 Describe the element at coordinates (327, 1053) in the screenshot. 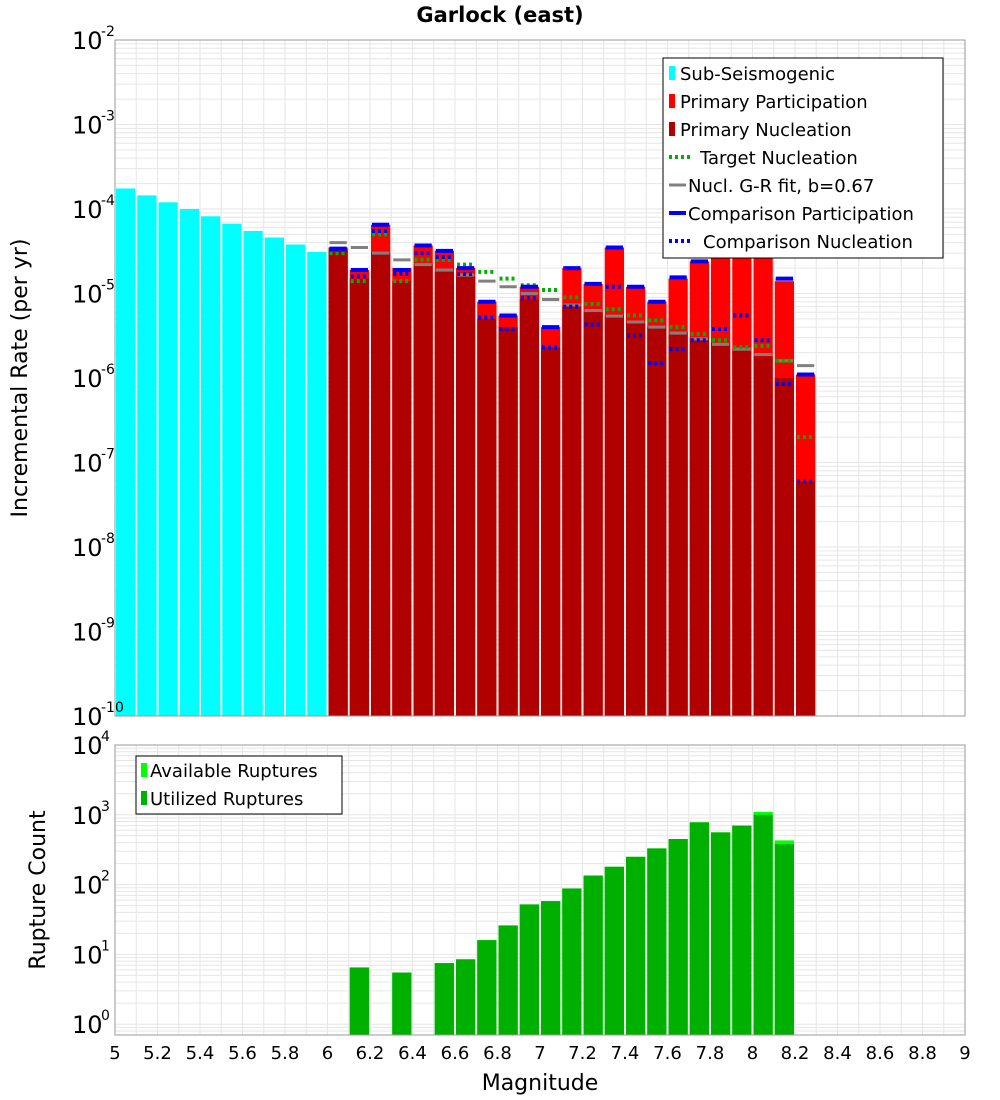

I see `x-tick-label: 6` at that location.